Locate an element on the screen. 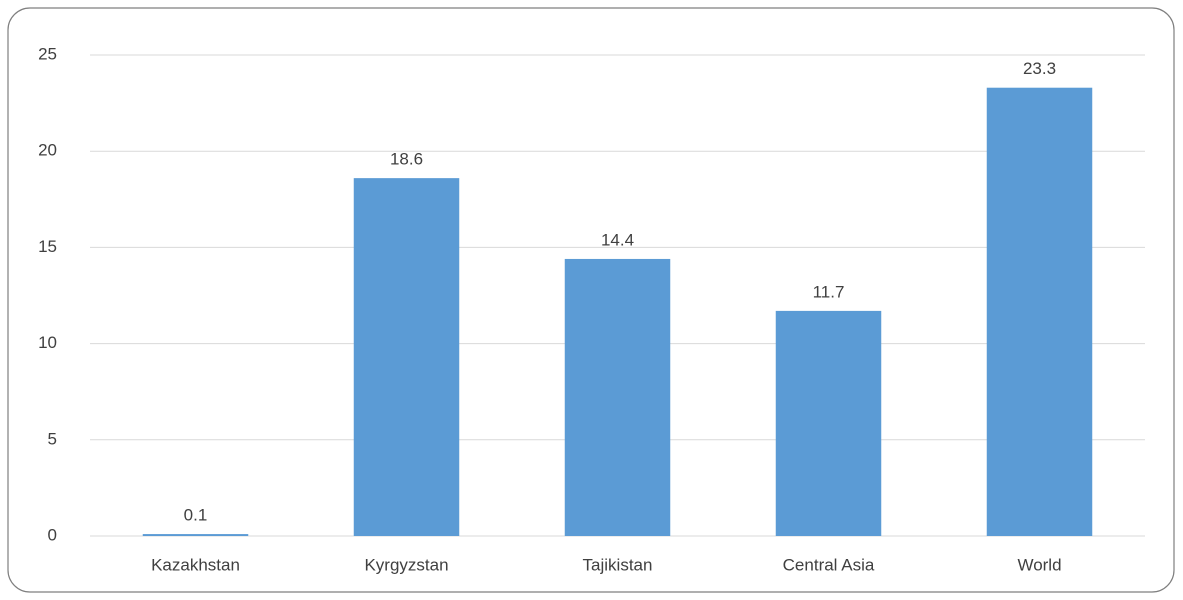 The height and width of the screenshot is (600, 1183). data-label: 14.4 is located at coordinates (617, 239).